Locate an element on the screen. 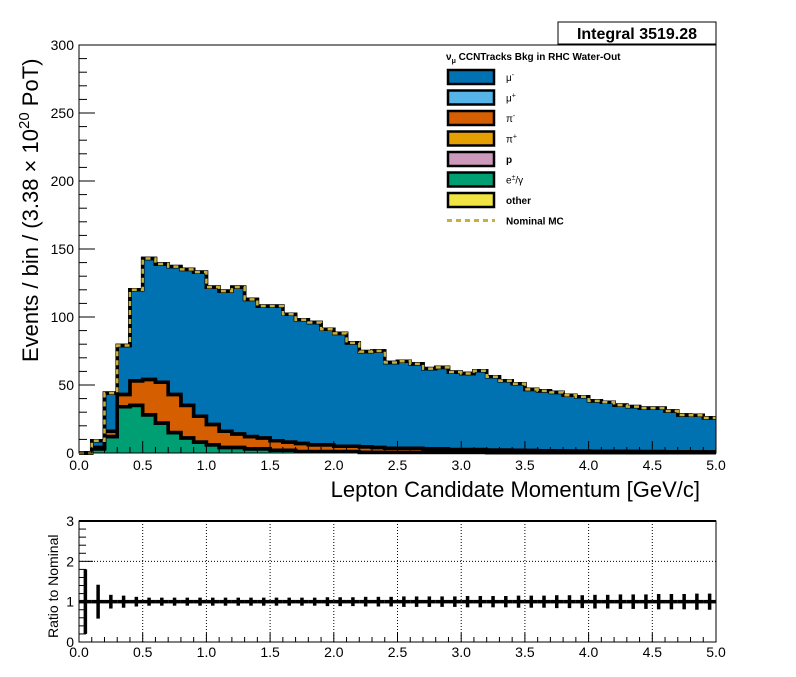  ratio-y-tick-label: 2 is located at coordinates (70, 561).